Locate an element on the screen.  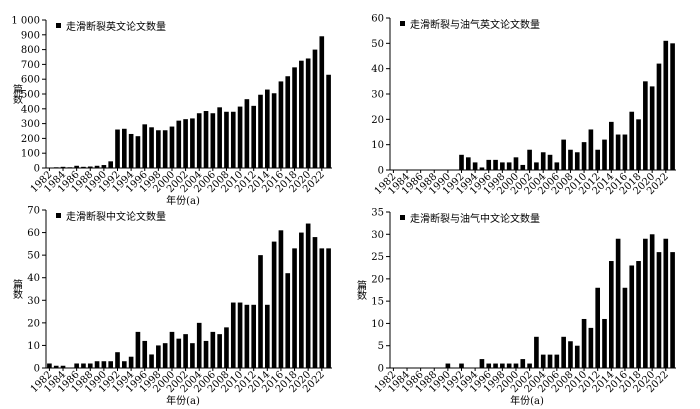
y-tick-label: 200 is located at coordinates (30, 139).